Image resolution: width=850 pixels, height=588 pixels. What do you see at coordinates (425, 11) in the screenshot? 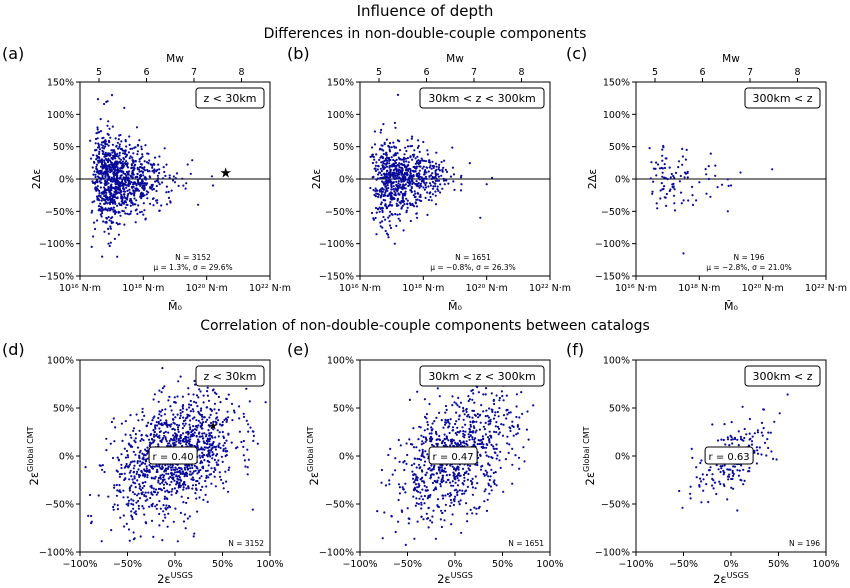
I see `figure-title: Influence of depth` at bounding box center [425, 11].